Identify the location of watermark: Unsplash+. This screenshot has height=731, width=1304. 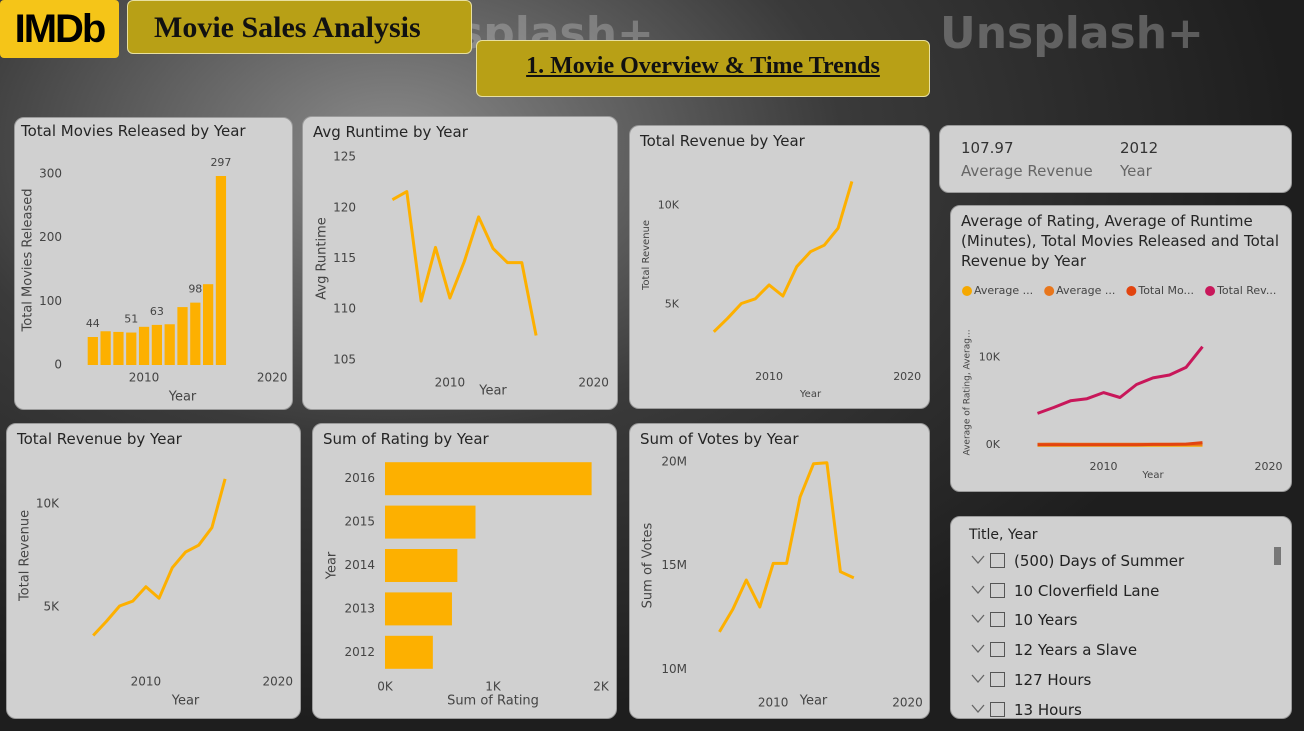
(1072, 33).